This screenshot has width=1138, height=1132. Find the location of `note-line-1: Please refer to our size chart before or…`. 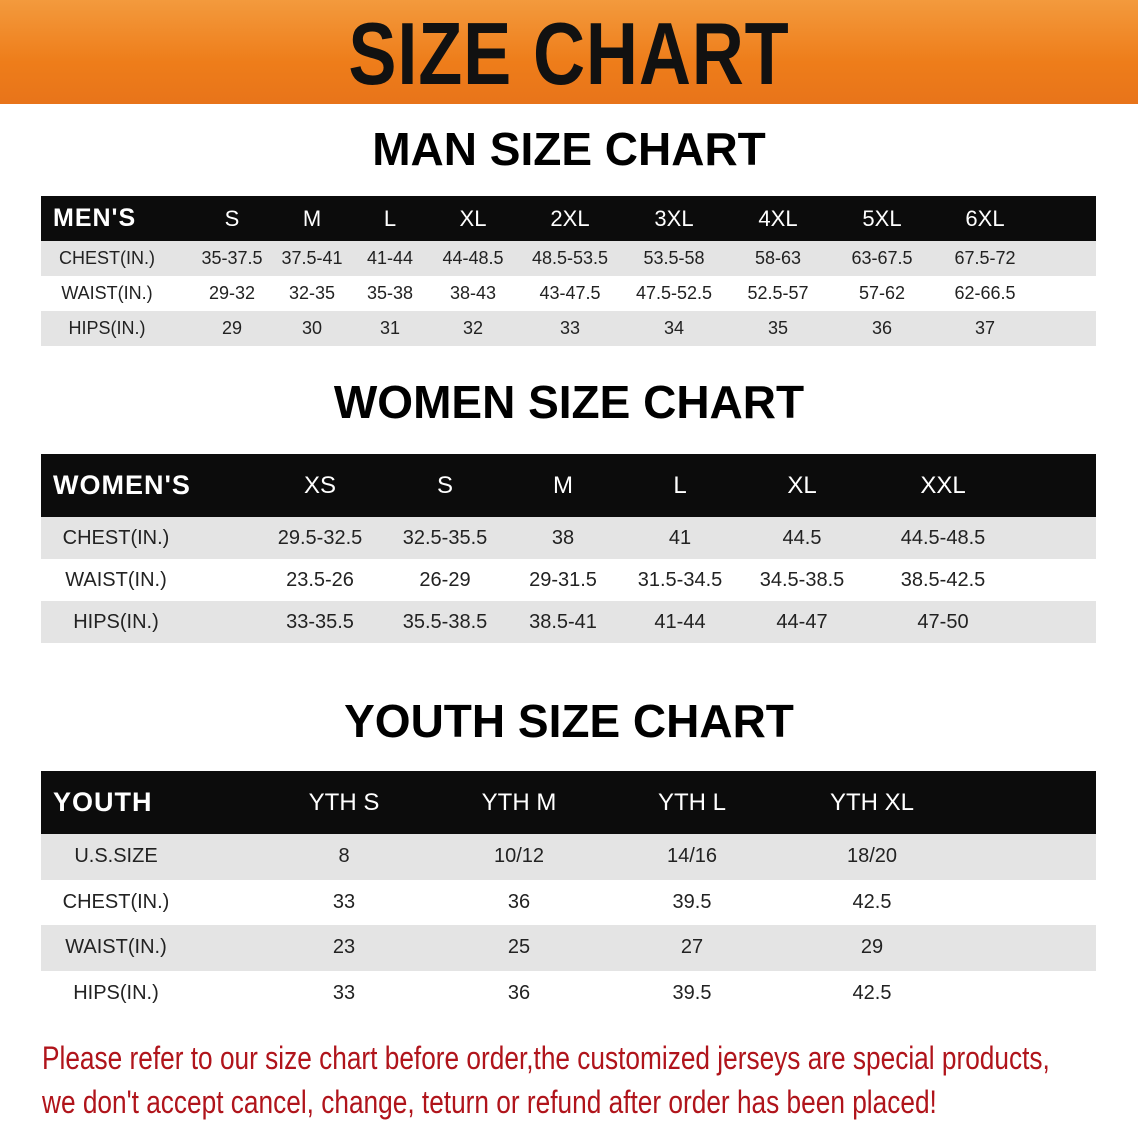

note-line-1: Please refer to our size chart before or… is located at coordinates (546, 1058).